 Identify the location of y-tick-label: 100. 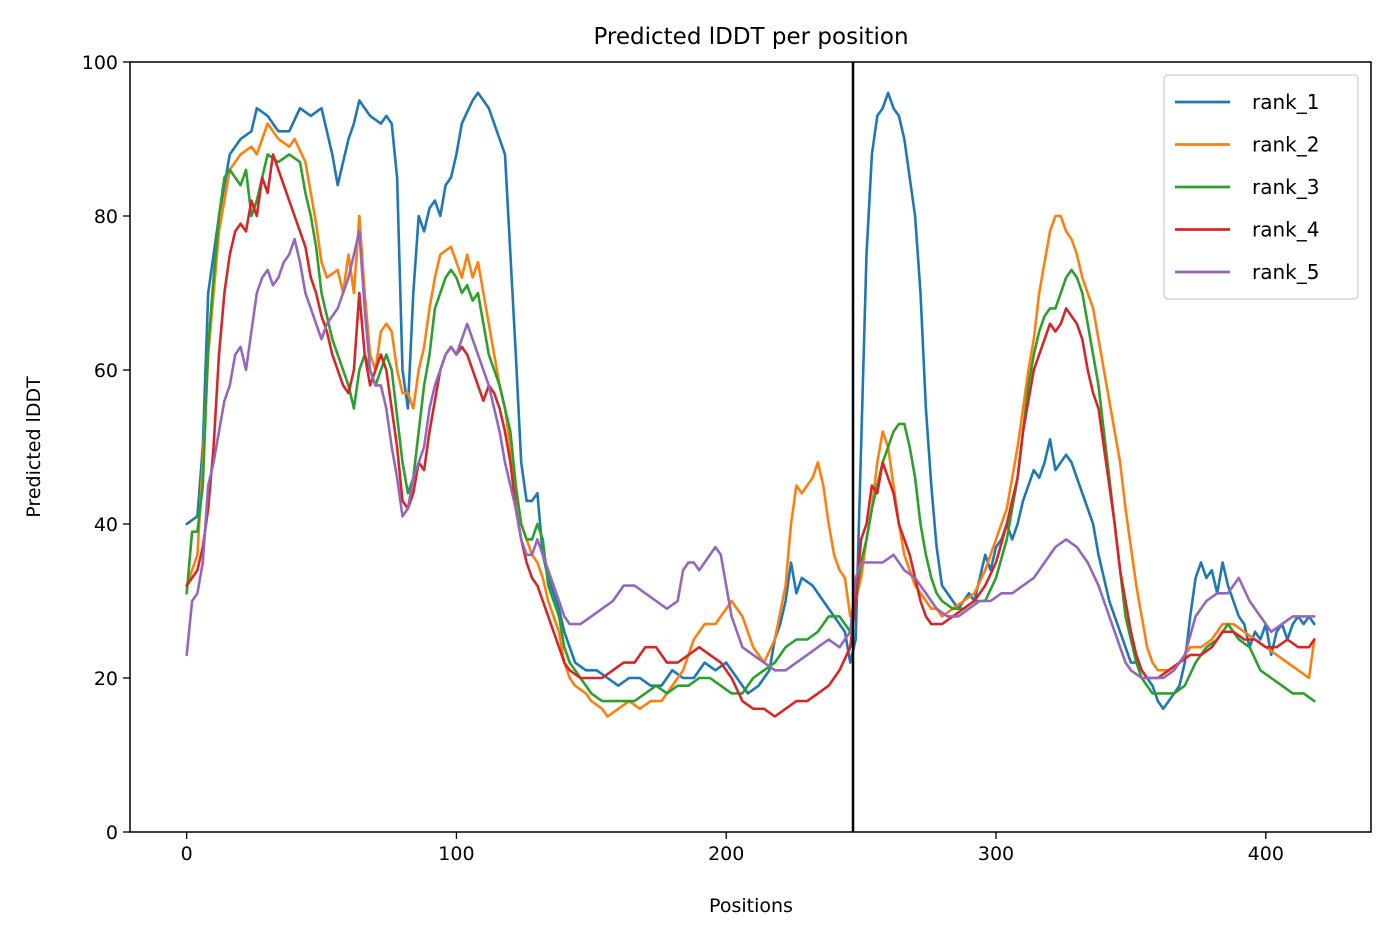
(100, 63).